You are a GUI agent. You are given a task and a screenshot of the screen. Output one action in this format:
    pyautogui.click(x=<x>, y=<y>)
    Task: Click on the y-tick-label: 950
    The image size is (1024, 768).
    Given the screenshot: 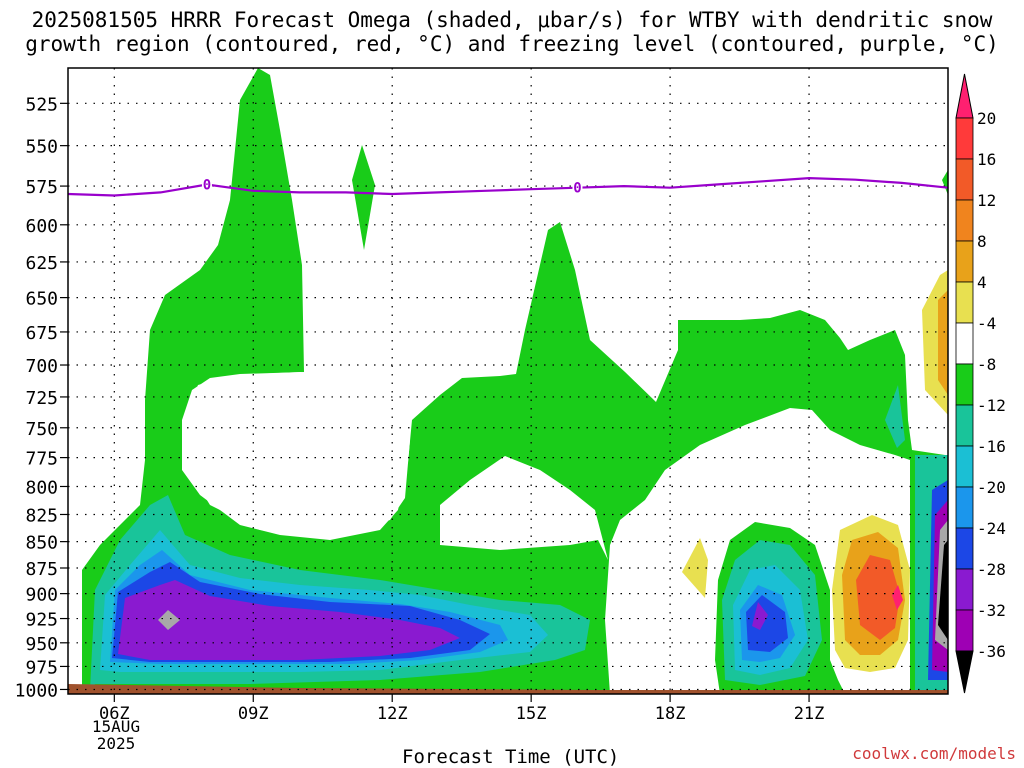 What is the action you would take?
    pyautogui.click(x=41, y=644)
    